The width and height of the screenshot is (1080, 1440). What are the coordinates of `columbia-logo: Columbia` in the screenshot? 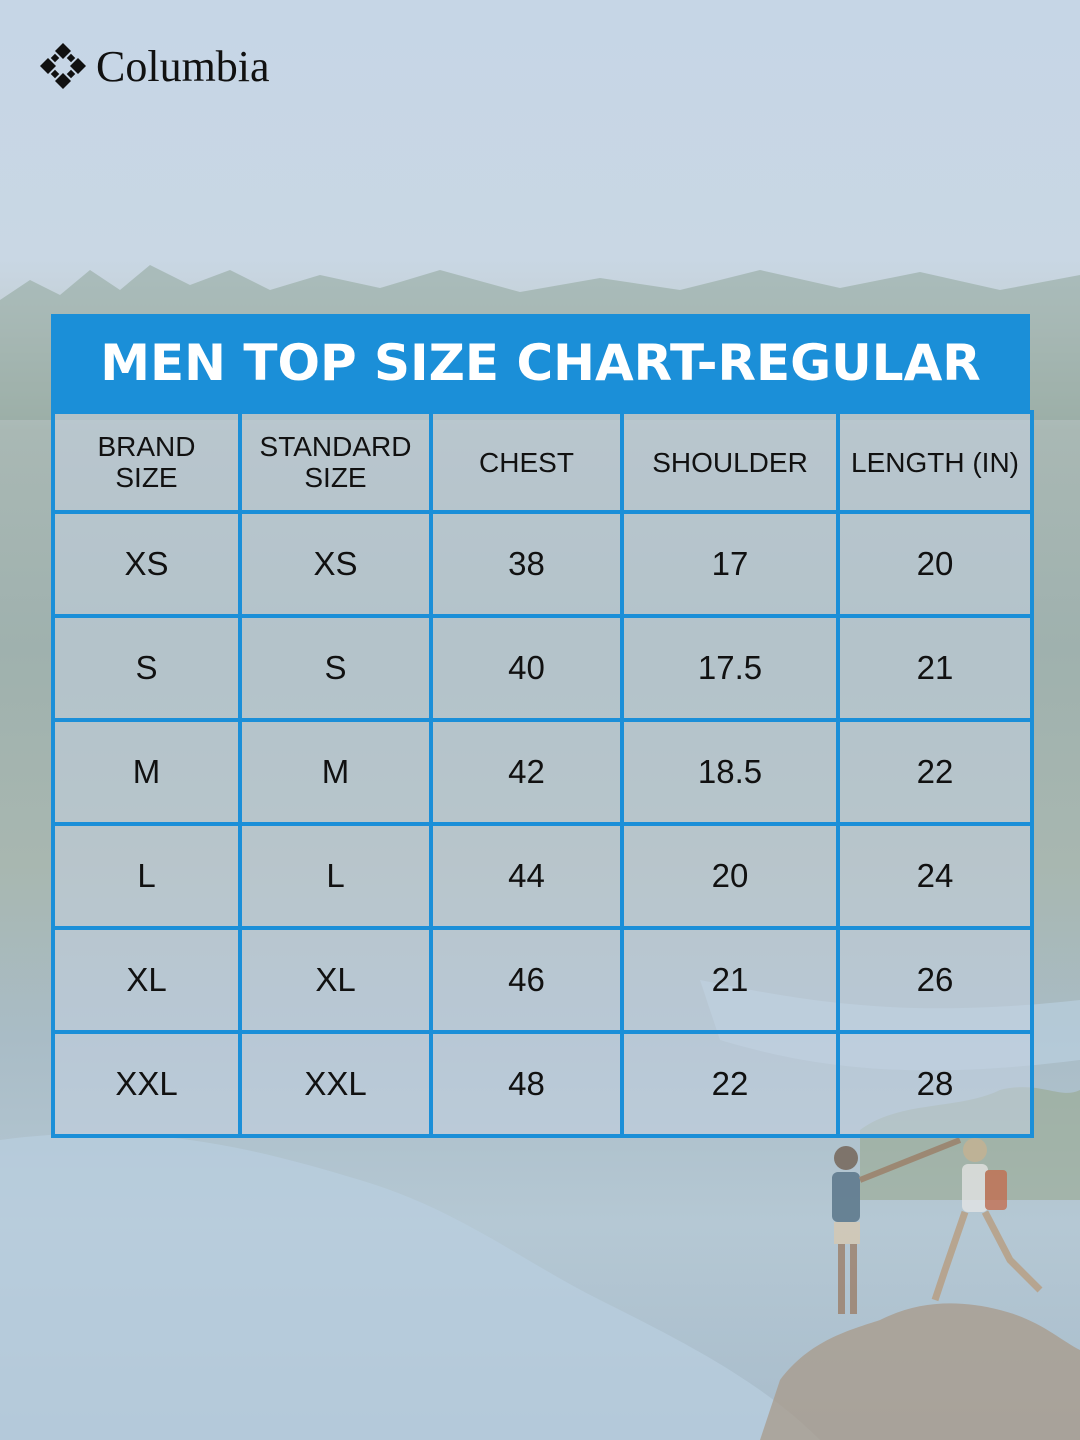 It's located at (154, 66).